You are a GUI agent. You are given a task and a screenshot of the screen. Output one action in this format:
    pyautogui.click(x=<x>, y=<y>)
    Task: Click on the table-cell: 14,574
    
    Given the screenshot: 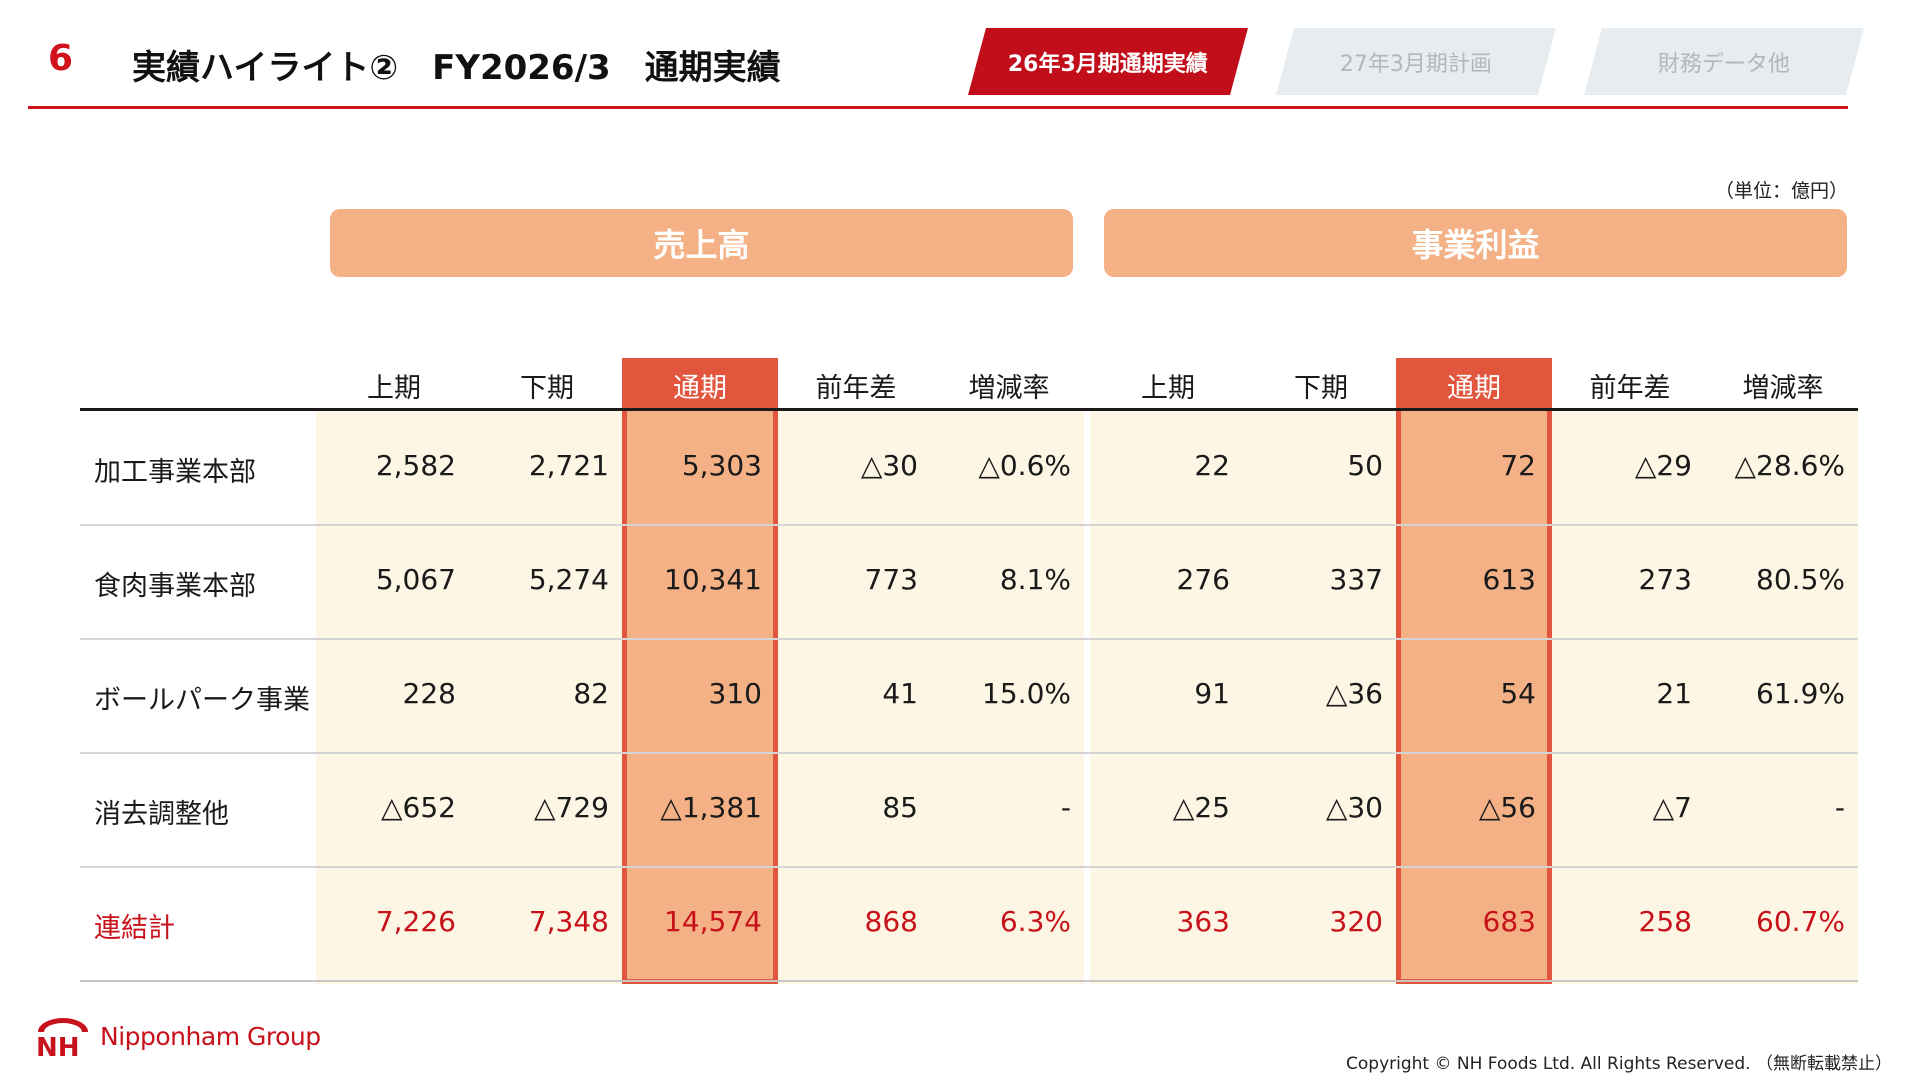 What is the action you would take?
    pyautogui.click(x=713, y=921)
    